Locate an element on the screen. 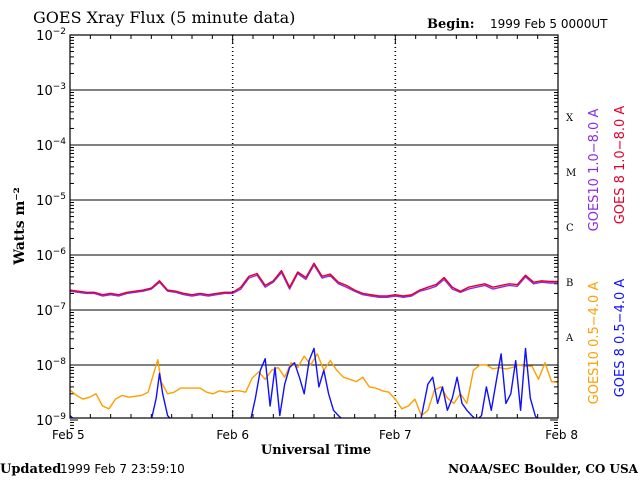 This screenshot has width=640, height=480. x-axis-label: Universal Time is located at coordinates (316, 450).